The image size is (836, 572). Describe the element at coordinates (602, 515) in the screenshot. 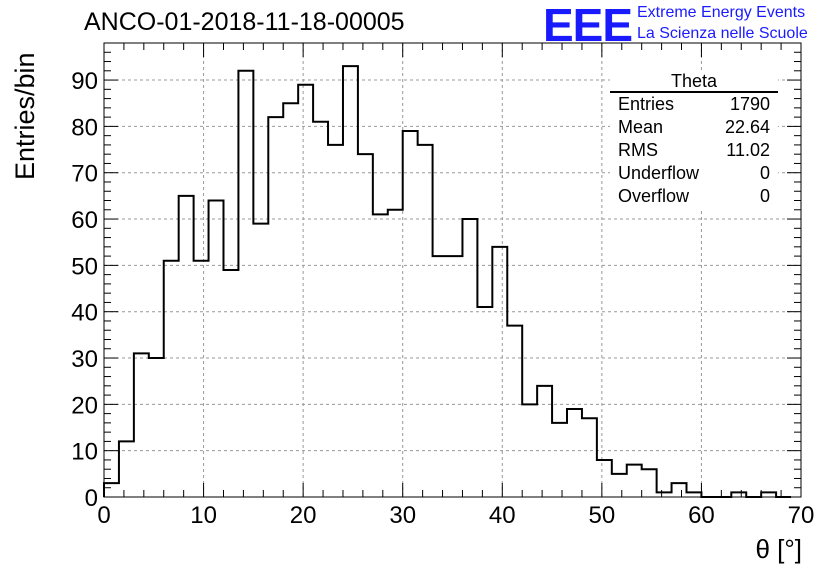

I see `x-tick-label: 50` at that location.